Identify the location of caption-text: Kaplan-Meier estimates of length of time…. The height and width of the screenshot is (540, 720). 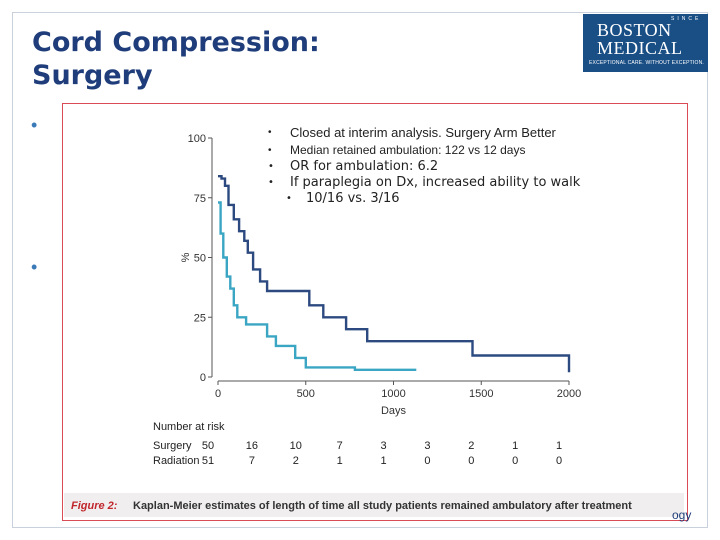
(382, 506).